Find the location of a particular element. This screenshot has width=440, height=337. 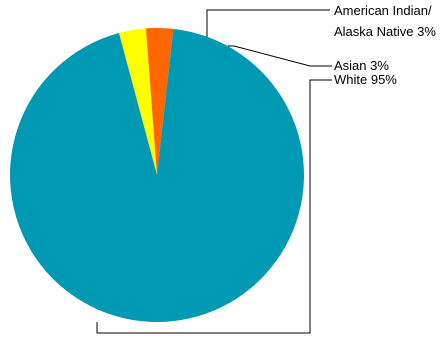

leader-line-asian is located at coordinates (280, 56).